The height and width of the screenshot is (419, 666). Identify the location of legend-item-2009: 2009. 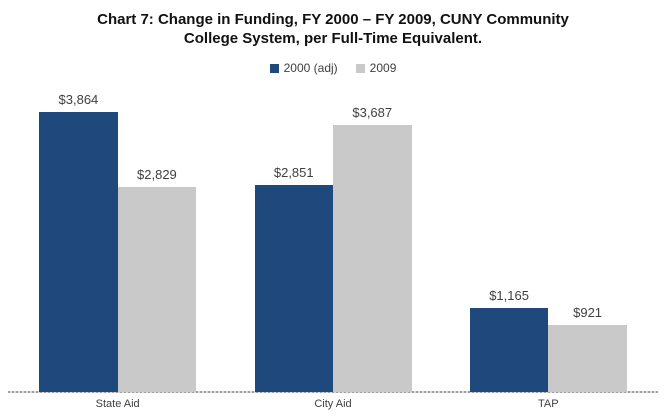
(376, 68).